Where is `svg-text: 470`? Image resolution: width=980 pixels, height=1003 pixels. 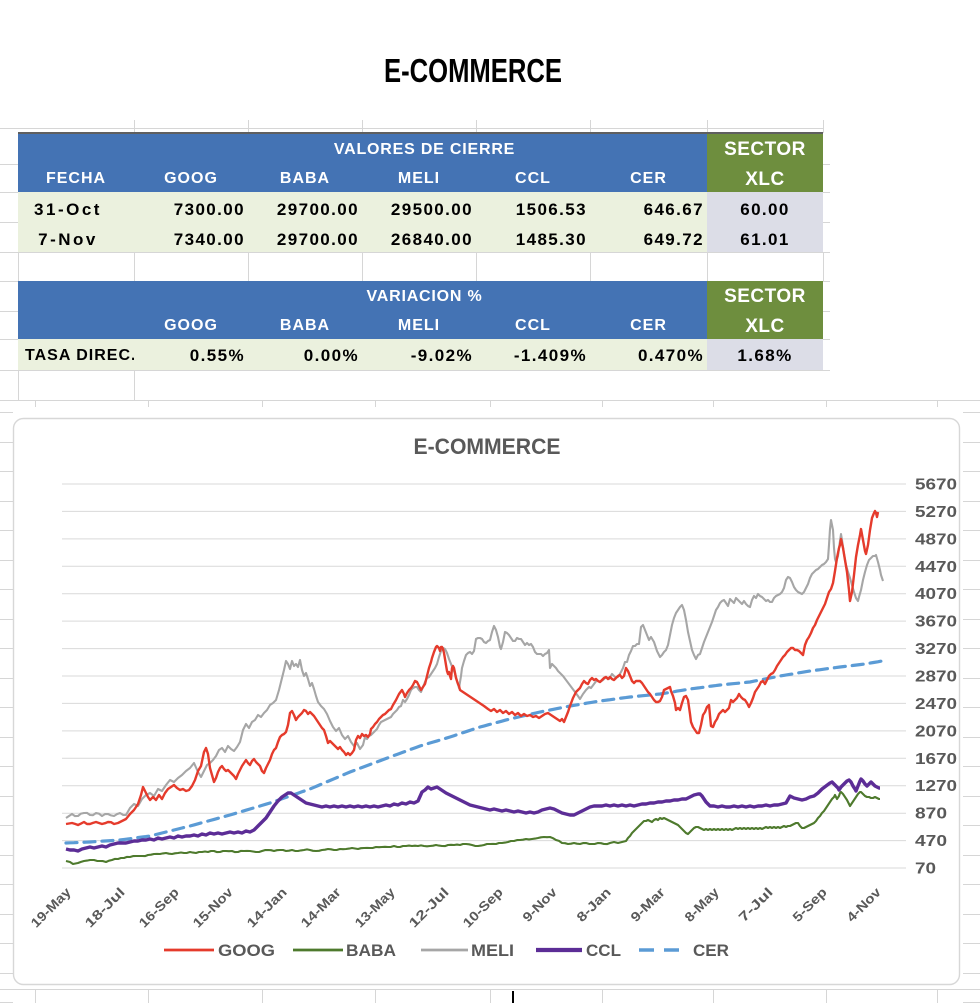
svg-text: 470 is located at coordinates (931, 841).